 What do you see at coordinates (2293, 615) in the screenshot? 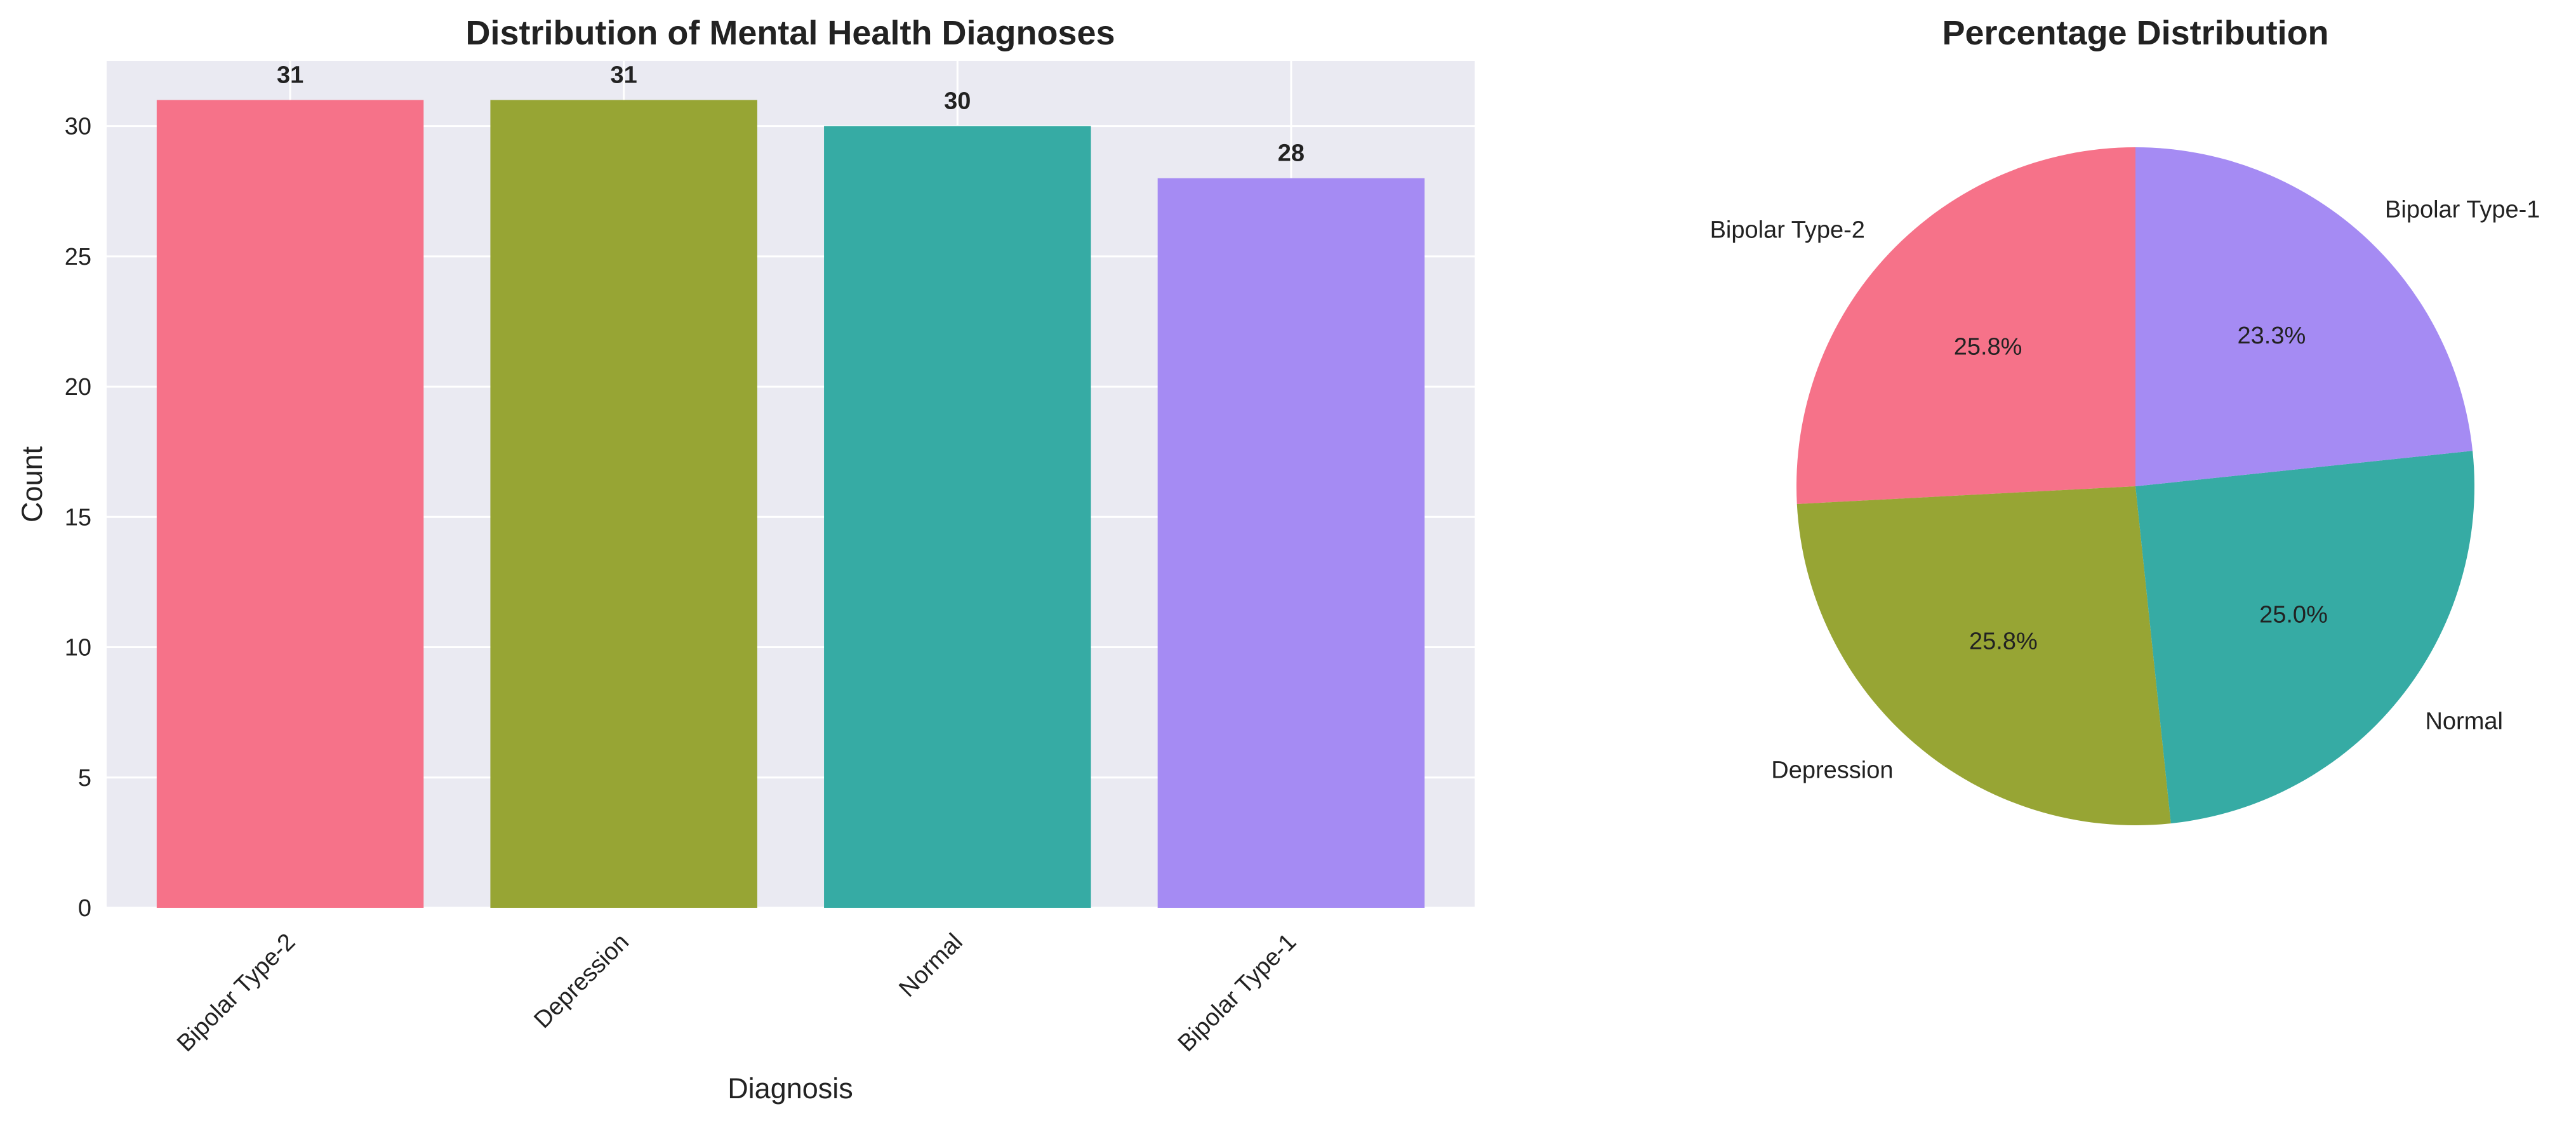
I see `pie-percent-label: 25.0%` at bounding box center [2293, 615].